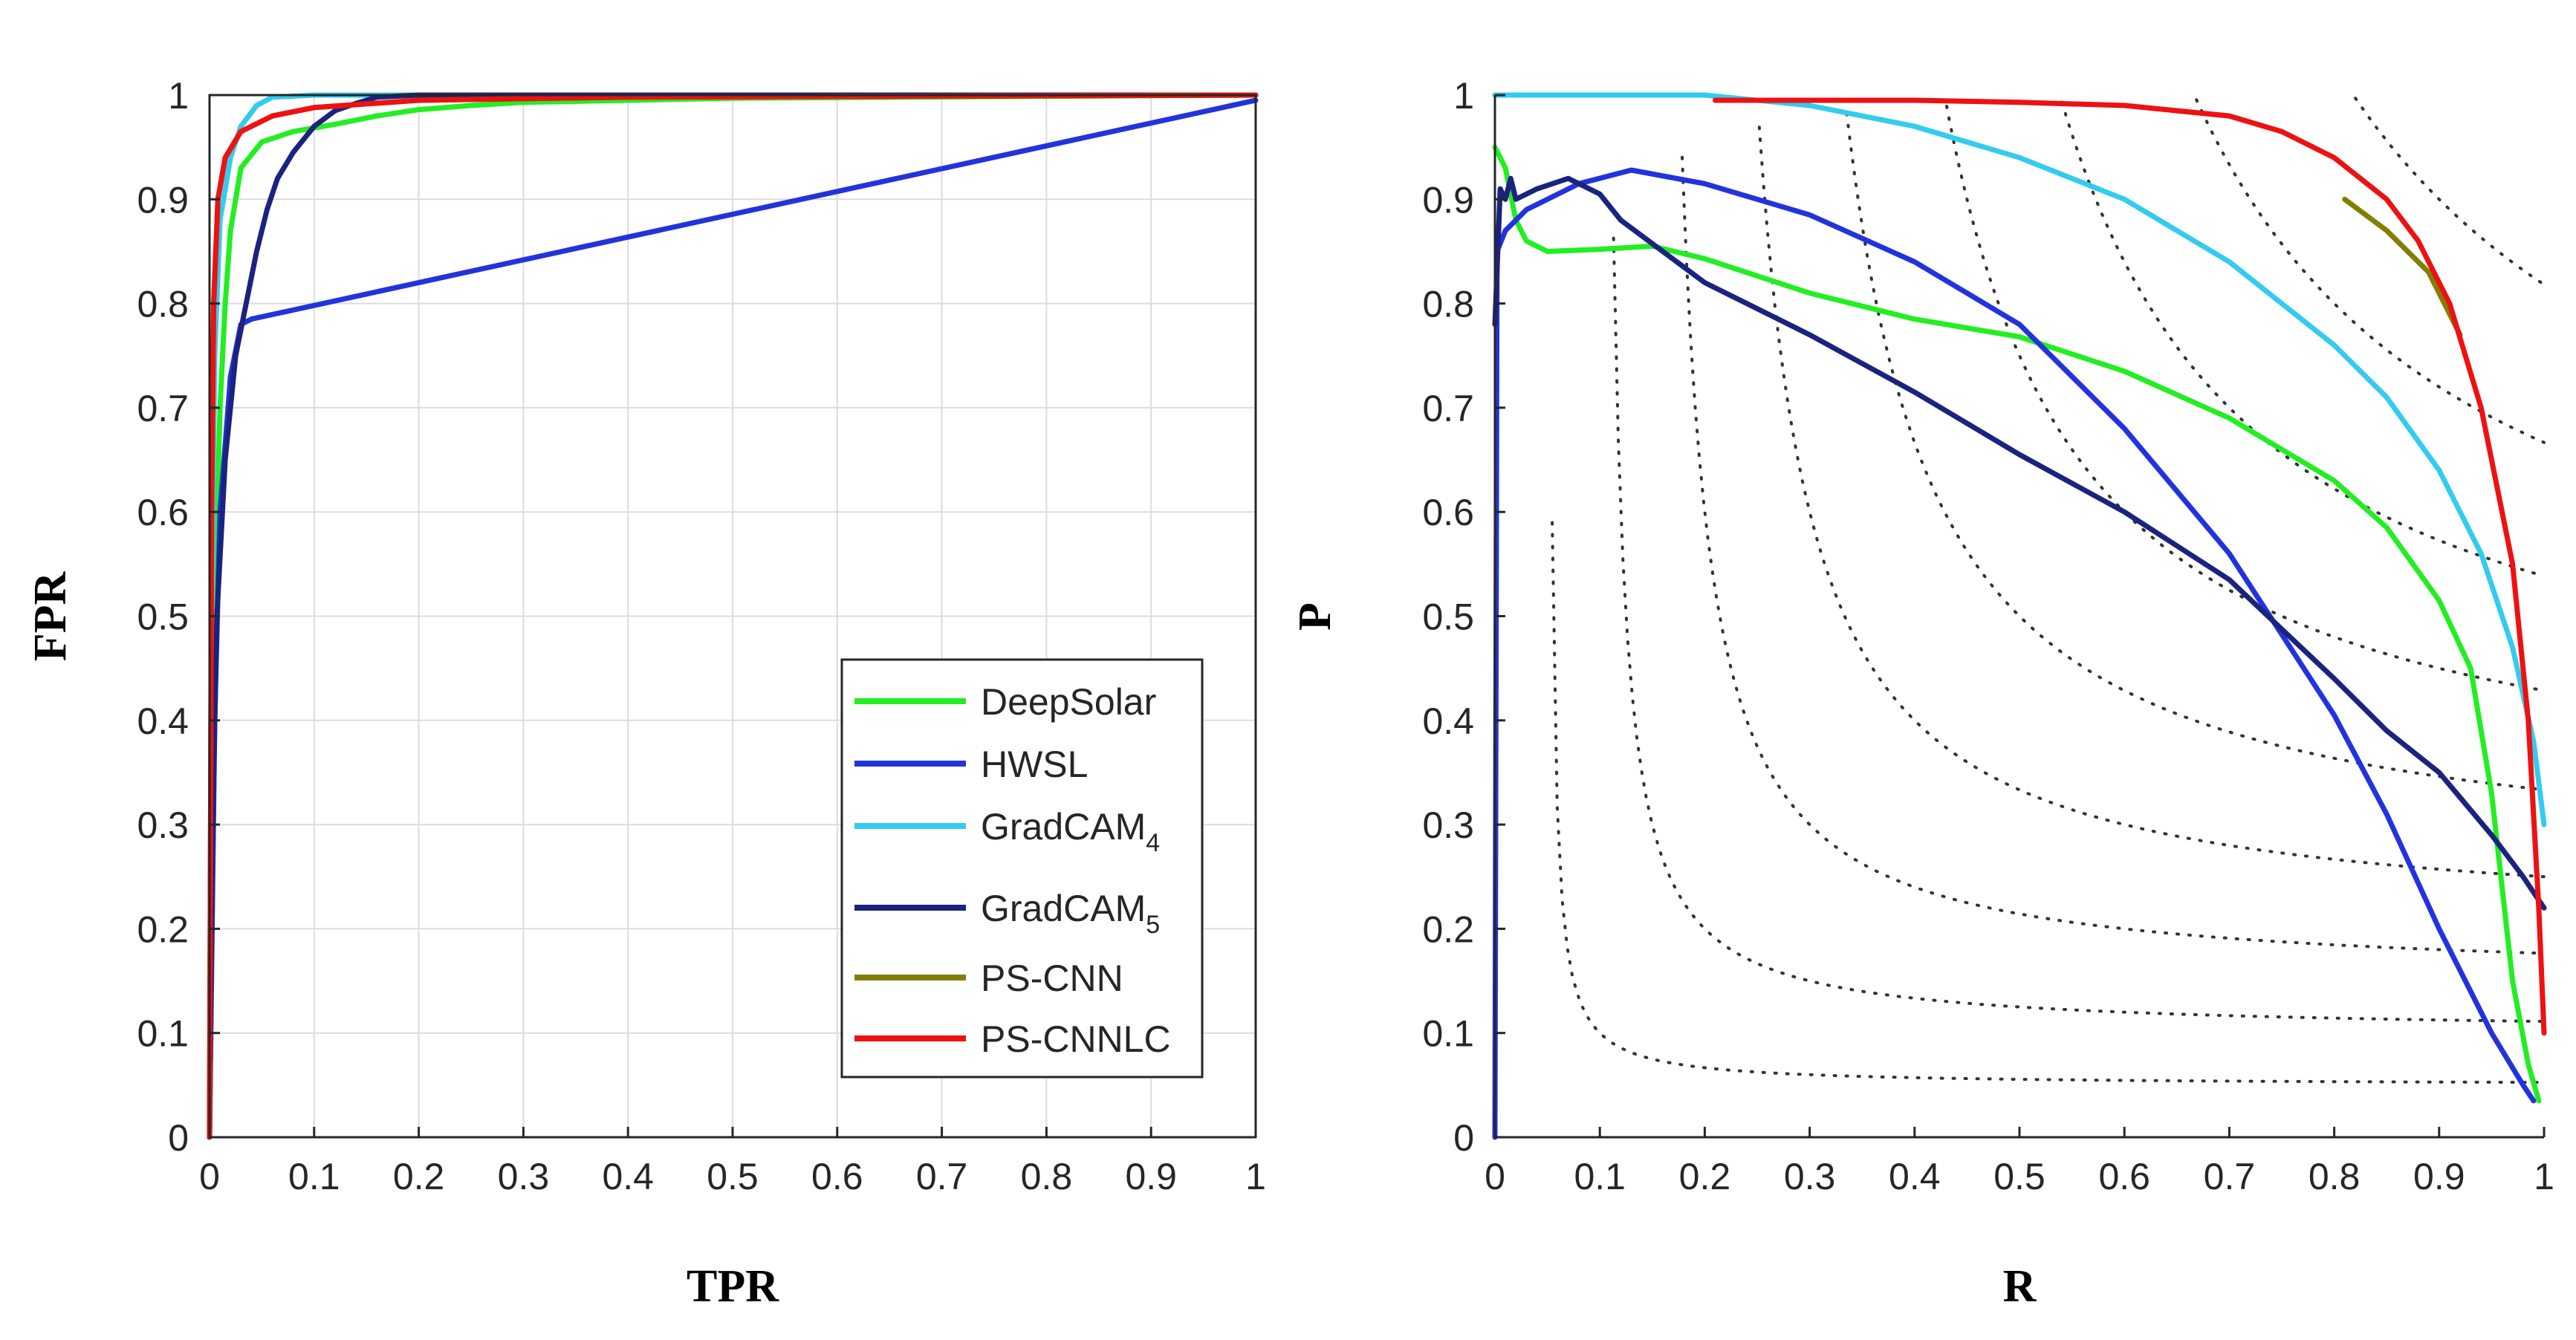  Describe the element at coordinates (163, 929) in the screenshot. I see `roc-y-tick-label-2: 0.2` at that location.